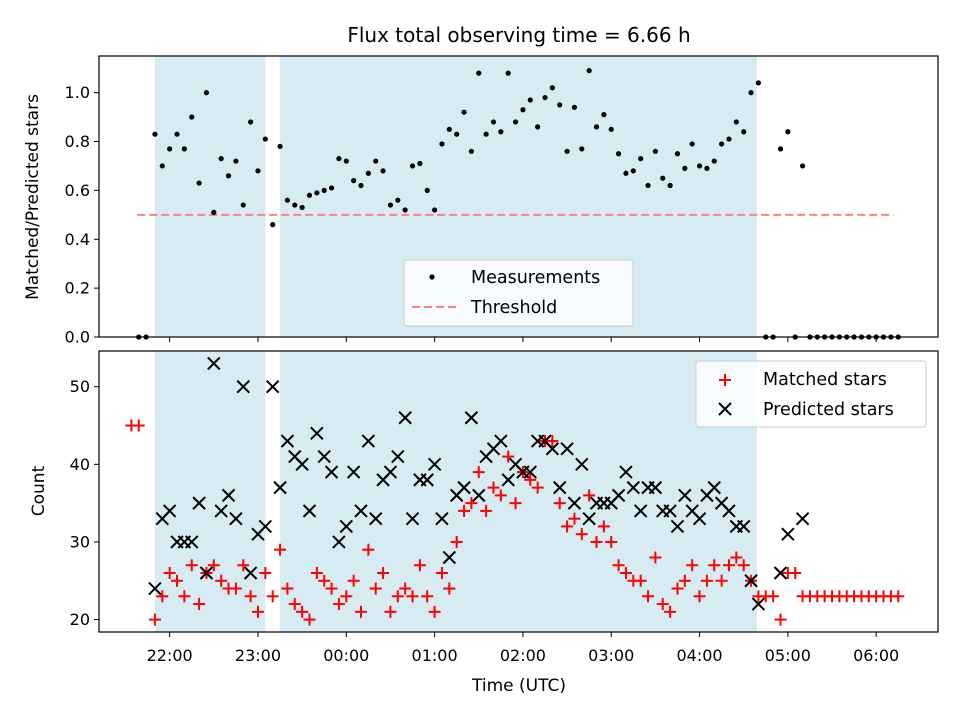 This screenshot has width=960, height=720. I want to click on top-y-tick-0: 0.0, so click(82, 337).